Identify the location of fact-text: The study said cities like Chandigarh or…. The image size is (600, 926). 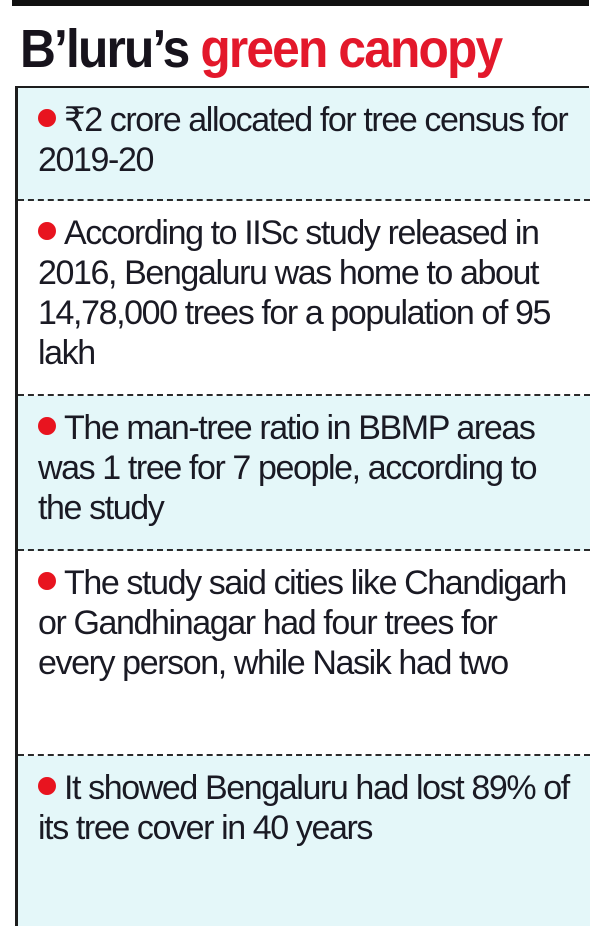
(302, 623).